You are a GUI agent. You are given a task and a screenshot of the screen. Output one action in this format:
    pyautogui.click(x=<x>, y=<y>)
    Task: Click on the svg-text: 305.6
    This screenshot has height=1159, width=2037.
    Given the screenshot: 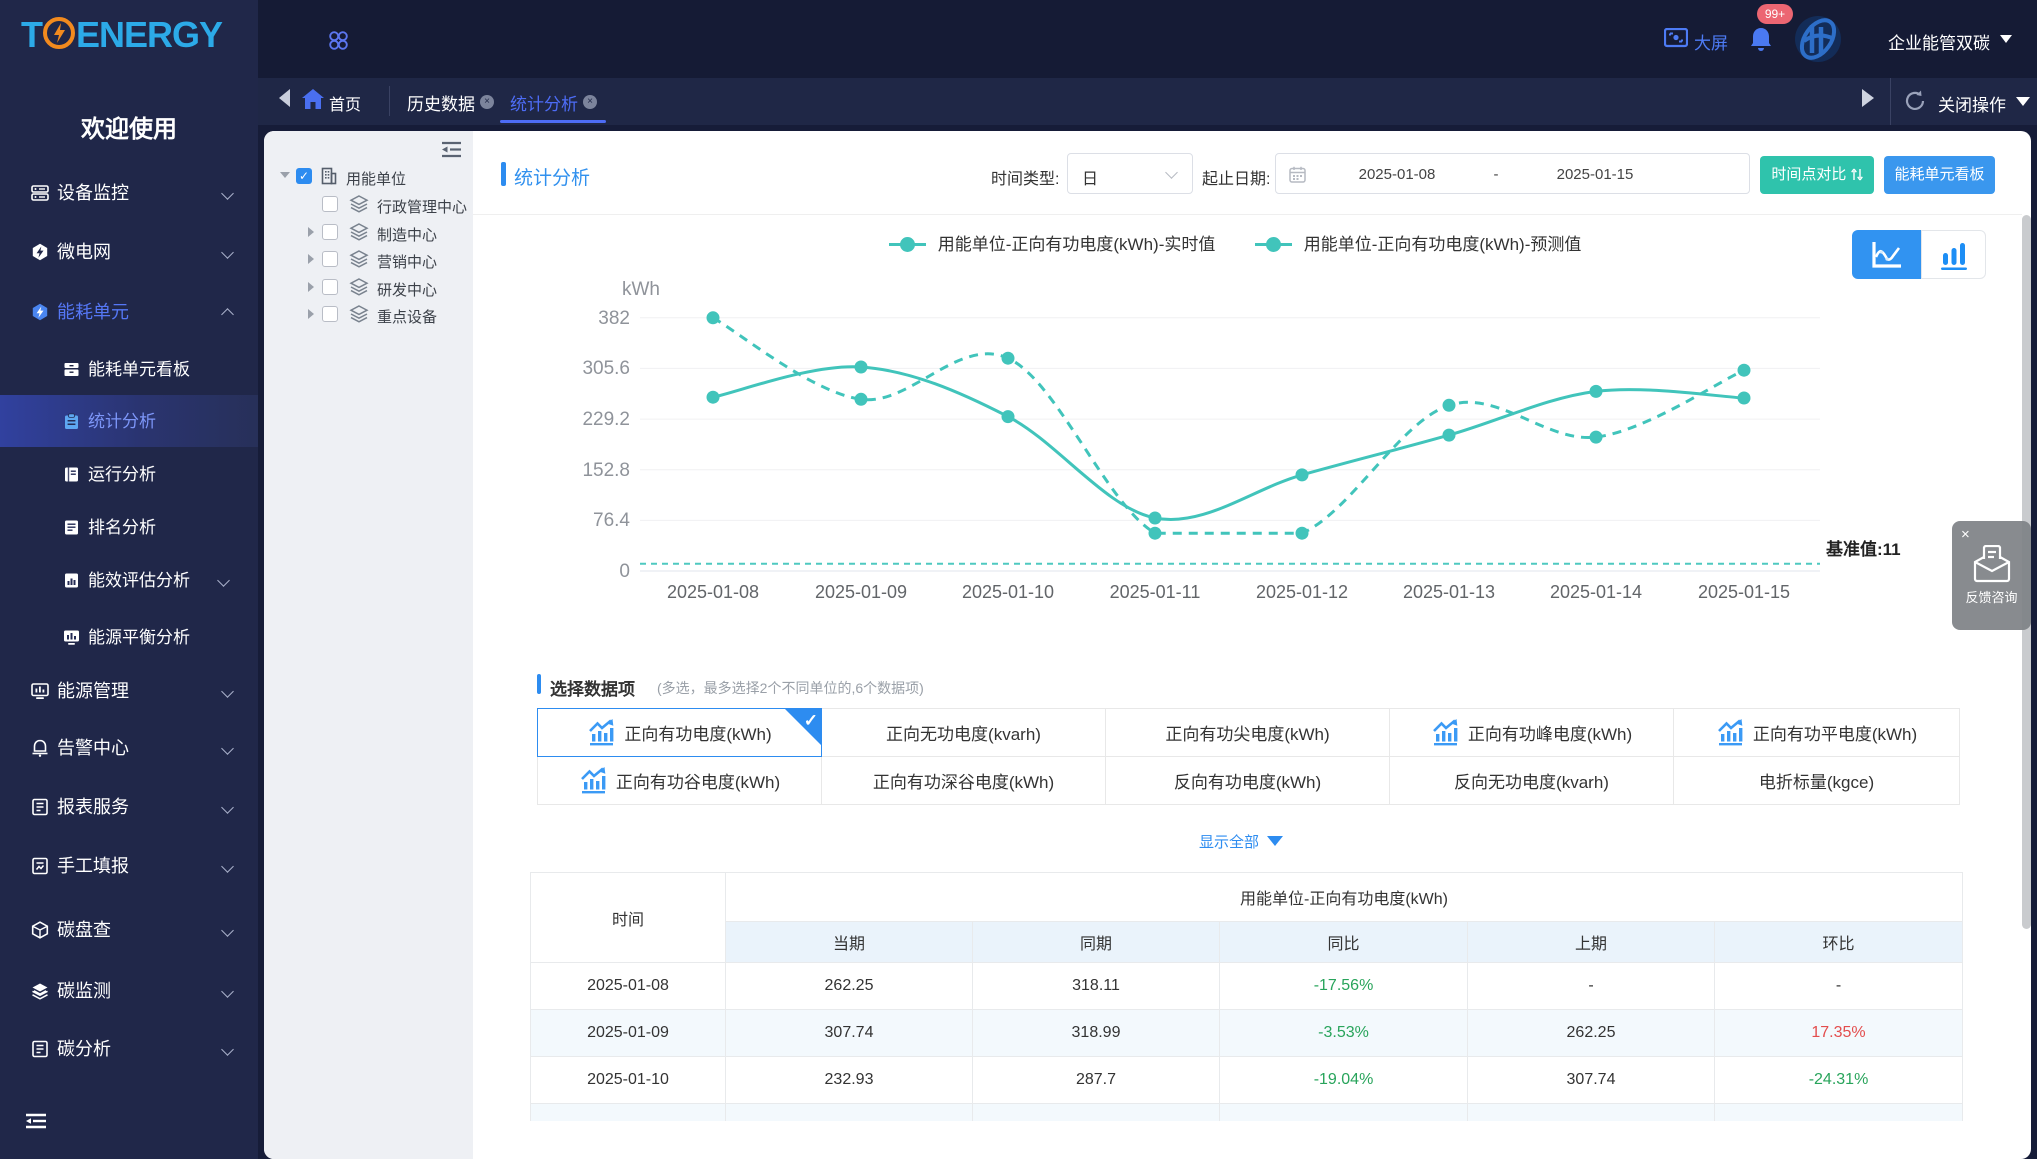 What is the action you would take?
    pyautogui.click(x=606, y=368)
    